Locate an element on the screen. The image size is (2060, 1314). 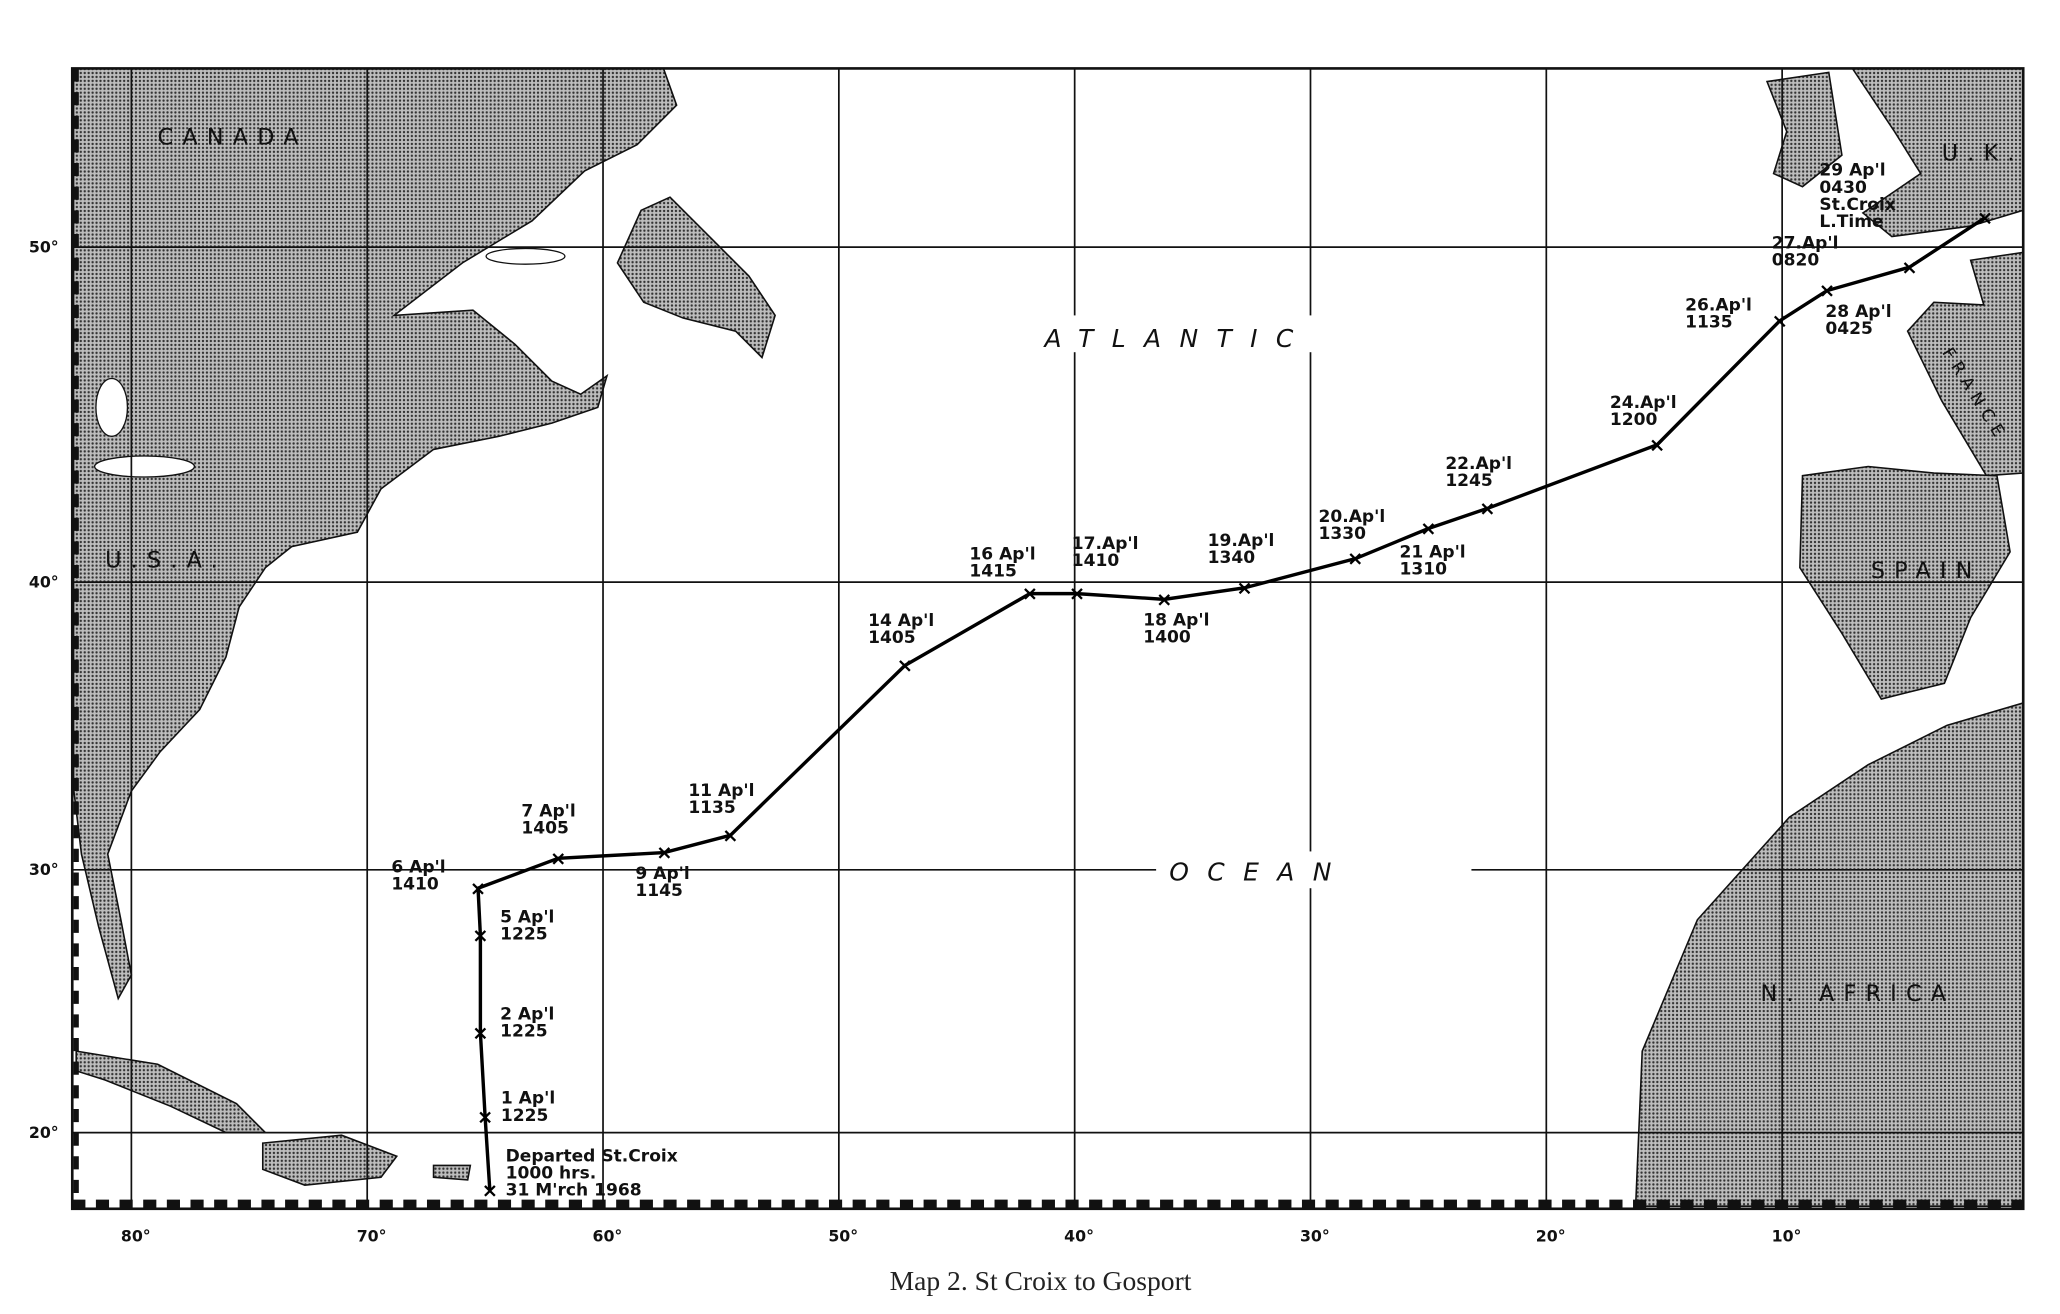
position-fix-label: 9 Ap'l 1145 is located at coordinates (662, 882).